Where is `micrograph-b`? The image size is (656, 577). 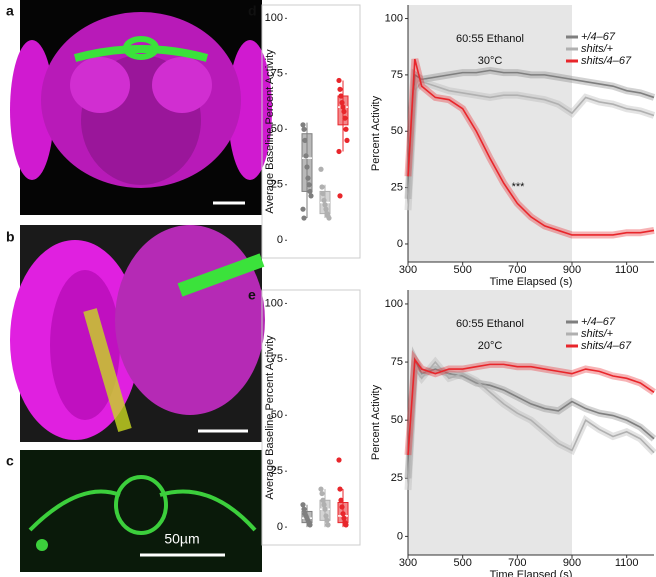 micrograph-b is located at coordinates (137, 333).